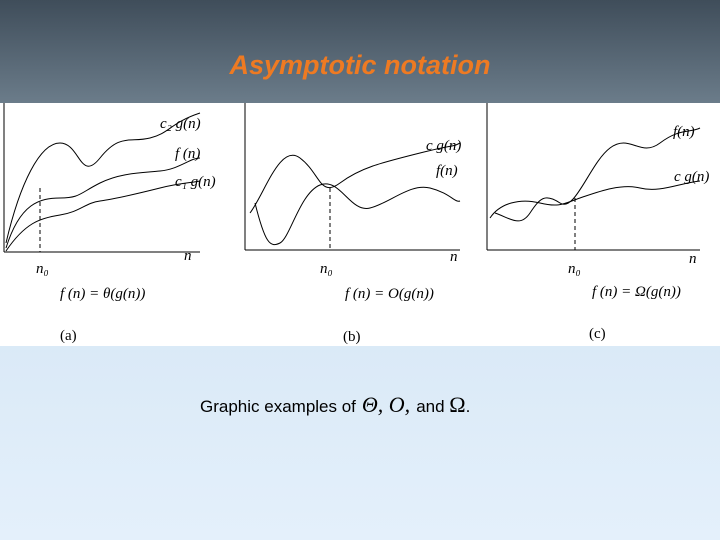 The width and height of the screenshot is (720, 540). I want to click on panel-tag: (b), so click(352, 337).